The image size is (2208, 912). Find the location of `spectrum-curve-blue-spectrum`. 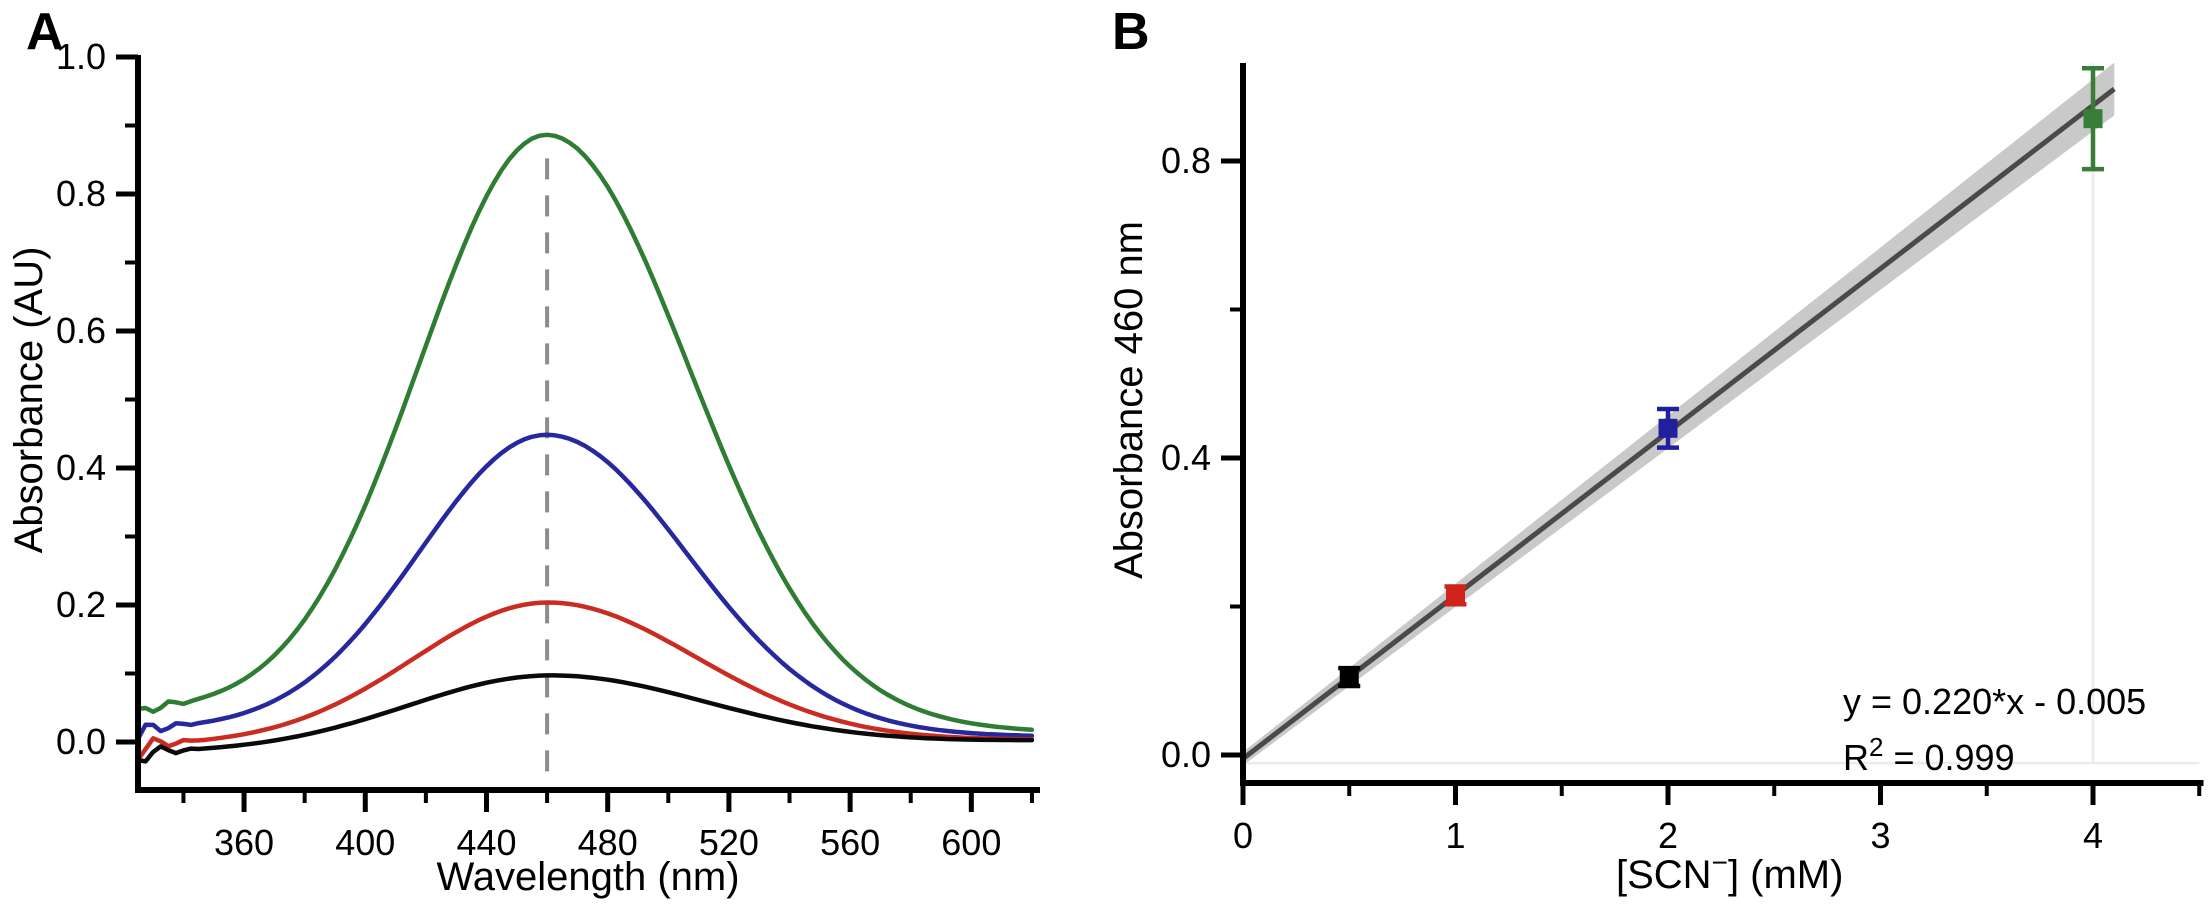

spectrum-curve-blue-spectrum is located at coordinates (585, 587).